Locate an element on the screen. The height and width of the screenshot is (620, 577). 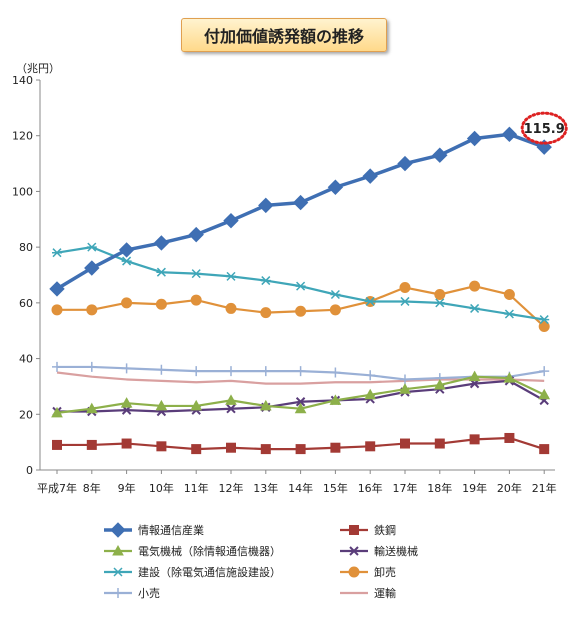
legend-label: 卸売 is located at coordinates (385, 572).